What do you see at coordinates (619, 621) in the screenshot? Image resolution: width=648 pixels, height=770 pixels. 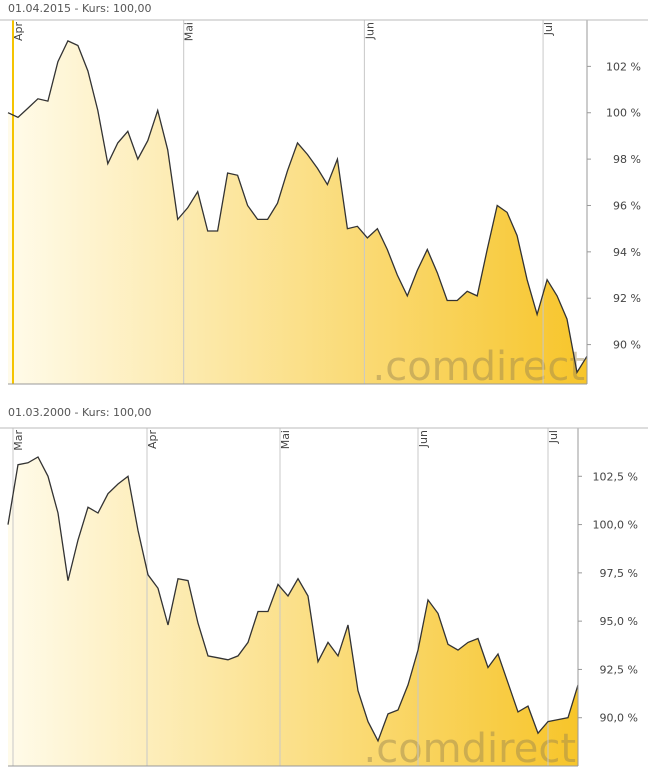 I see `y-tick-label: 95,0 %` at bounding box center [619, 621].